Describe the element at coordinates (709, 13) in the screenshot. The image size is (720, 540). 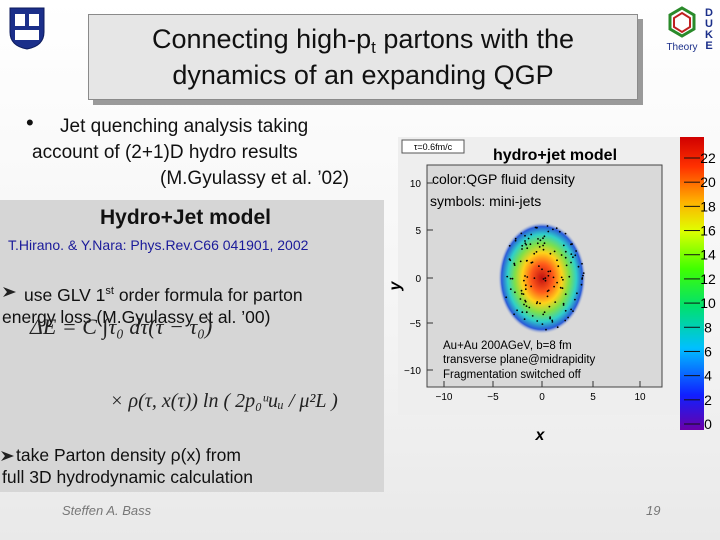
I see `logo-letter: D` at that location.